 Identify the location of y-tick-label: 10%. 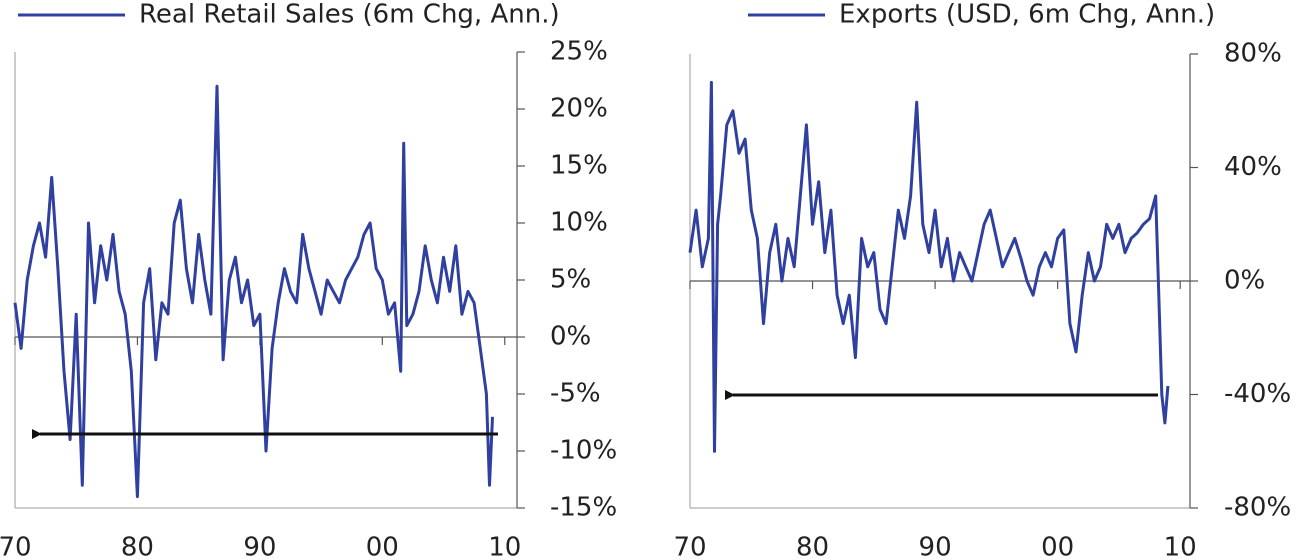
(579, 223).